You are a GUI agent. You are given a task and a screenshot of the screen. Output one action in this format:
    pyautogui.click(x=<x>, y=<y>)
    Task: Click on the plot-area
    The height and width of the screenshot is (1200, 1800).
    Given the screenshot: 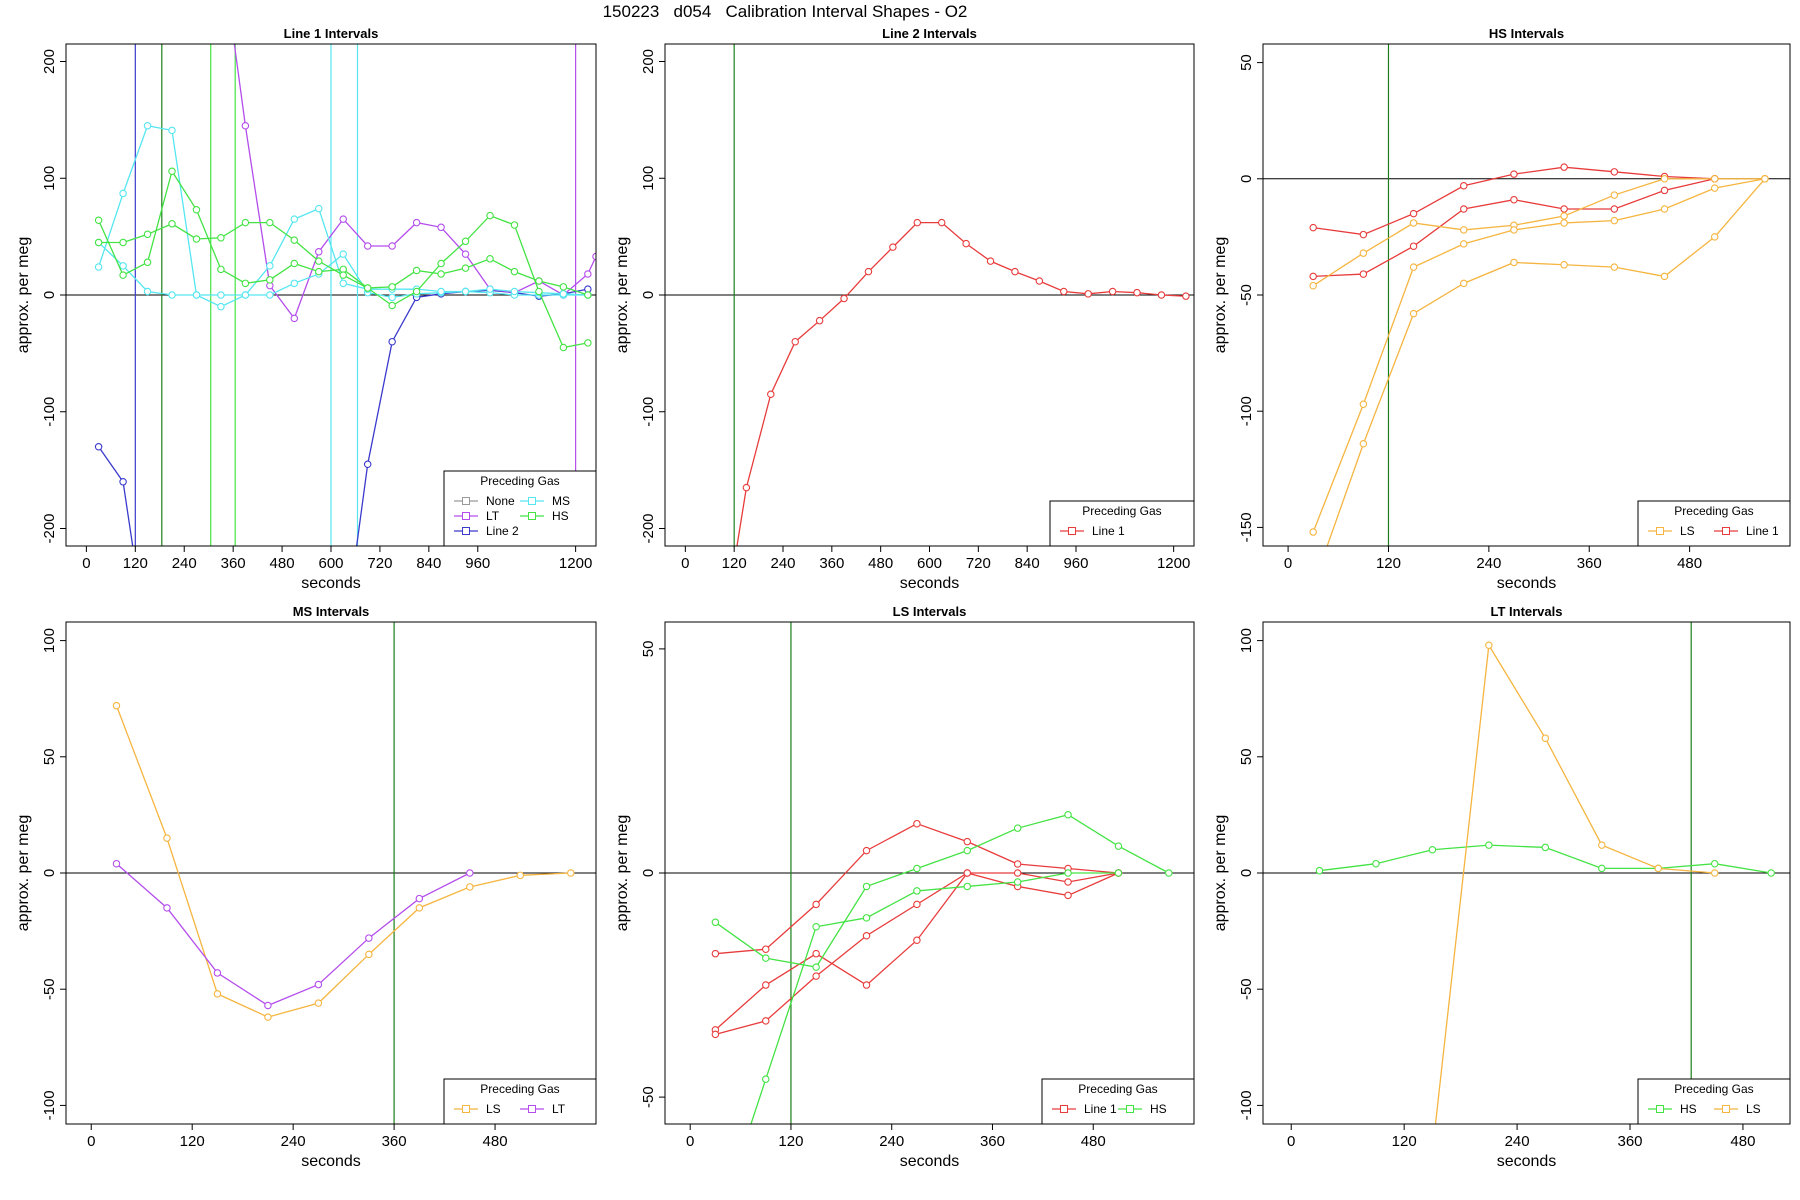 What is the action you would take?
    pyautogui.click(x=929, y=295)
    